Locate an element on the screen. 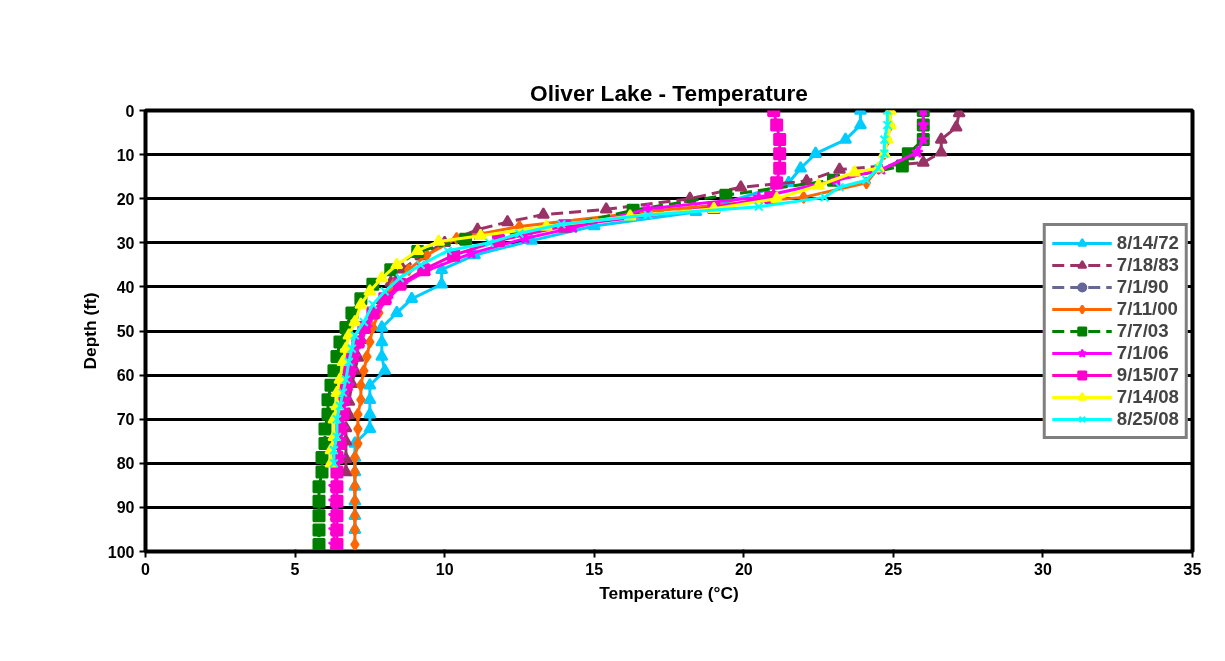 Image resolution: width=1225 pixels, height=661 pixels. x-tick-label: 15 is located at coordinates (594, 569).